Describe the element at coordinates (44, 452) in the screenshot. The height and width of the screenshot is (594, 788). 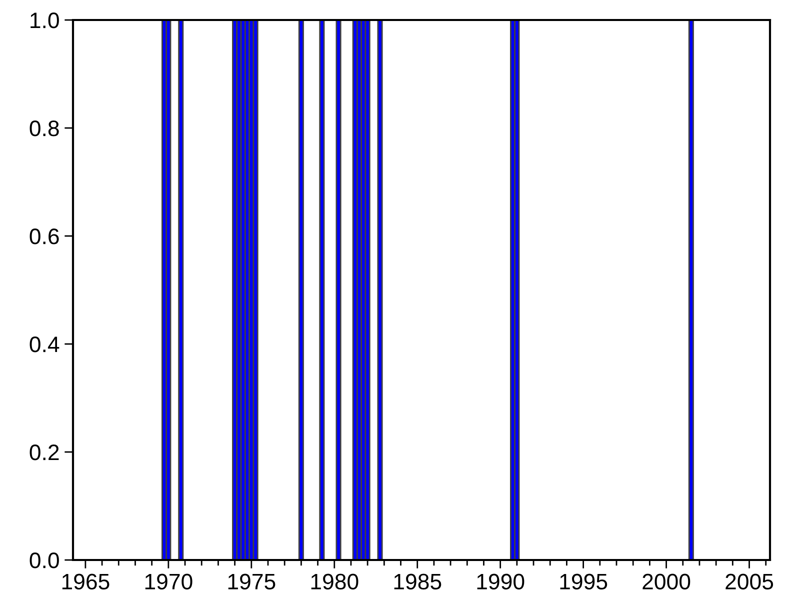
I see `y-tick-label: 0.2` at that location.